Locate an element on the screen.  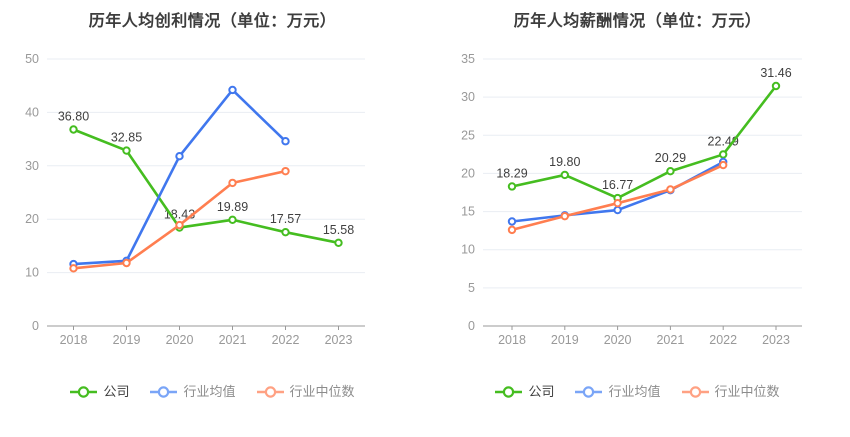
chart-title: 历年人均创利情况（单位：万元） is located at coordinates (212, 21).